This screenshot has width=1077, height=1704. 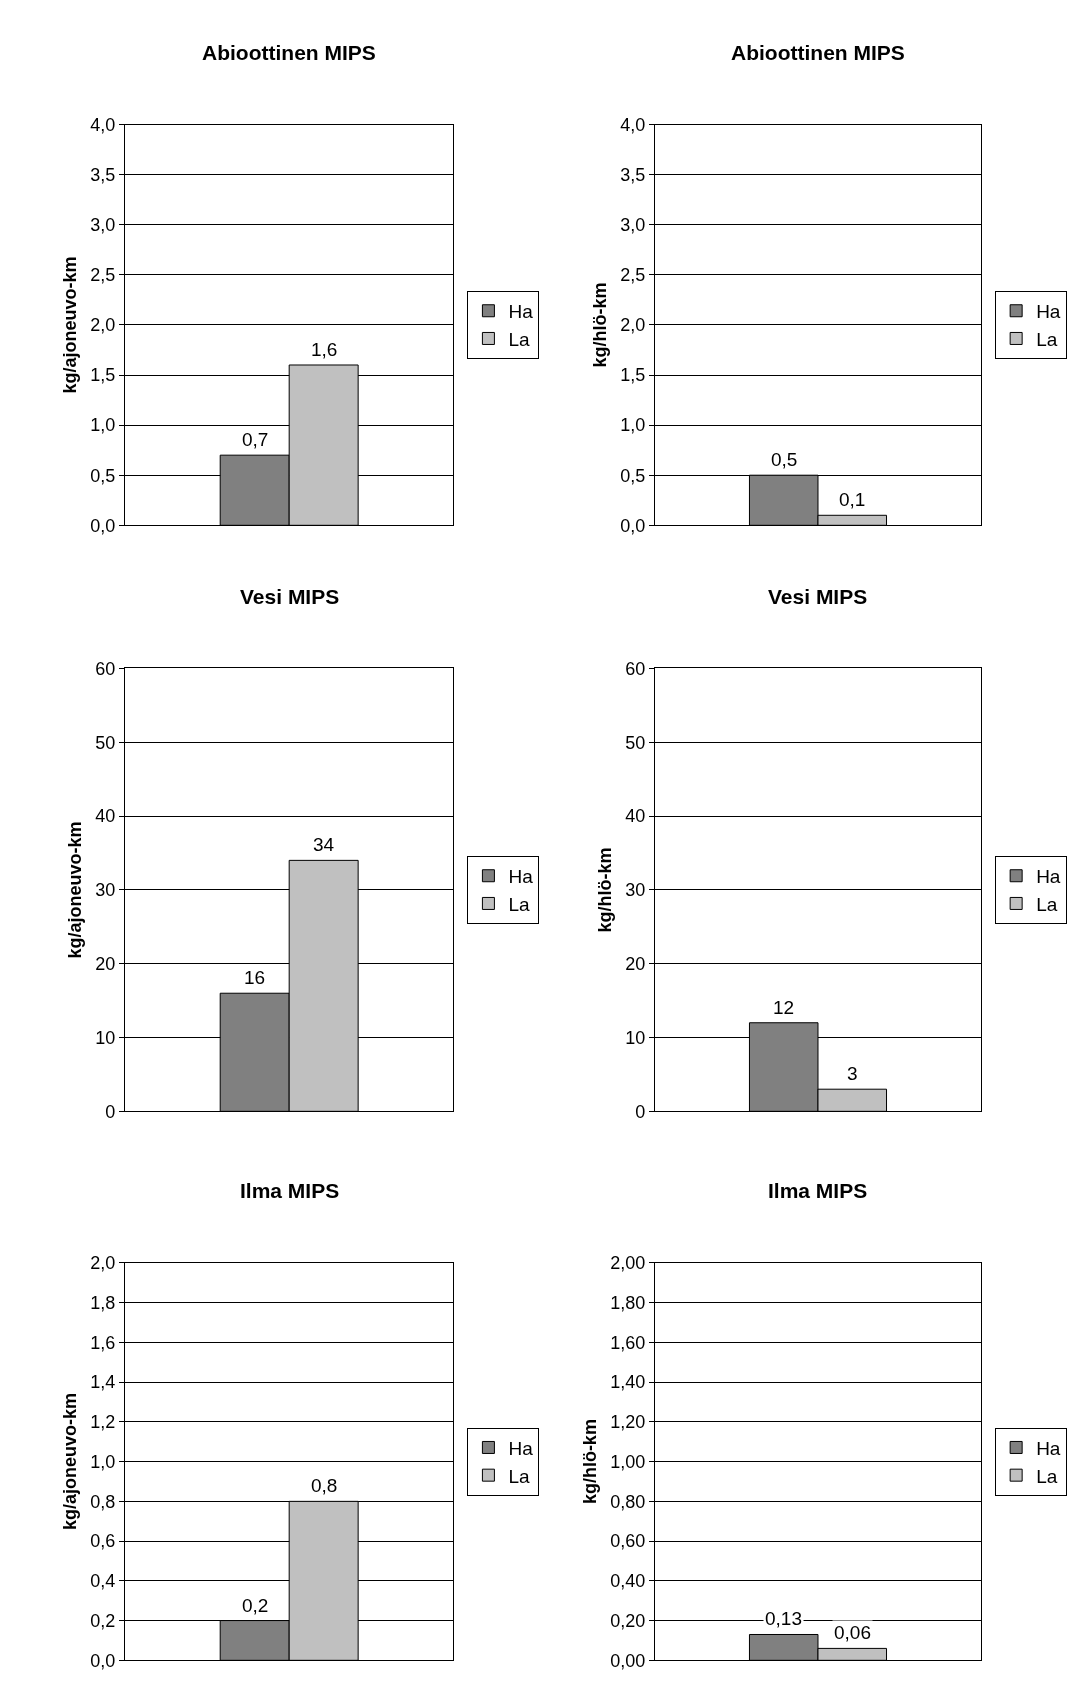 I want to click on data-label: 0,1, so click(x=852, y=499).